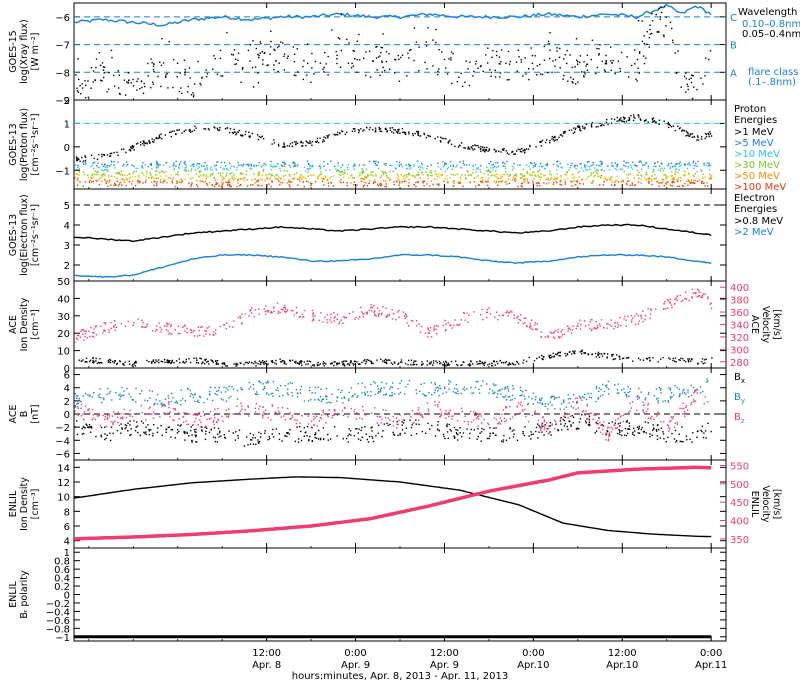 Image resolution: width=800 pixels, height=684 pixels. Describe the element at coordinates (754, 132) in the screenshot. I see `legend-entry: >1 MeV` at that location.